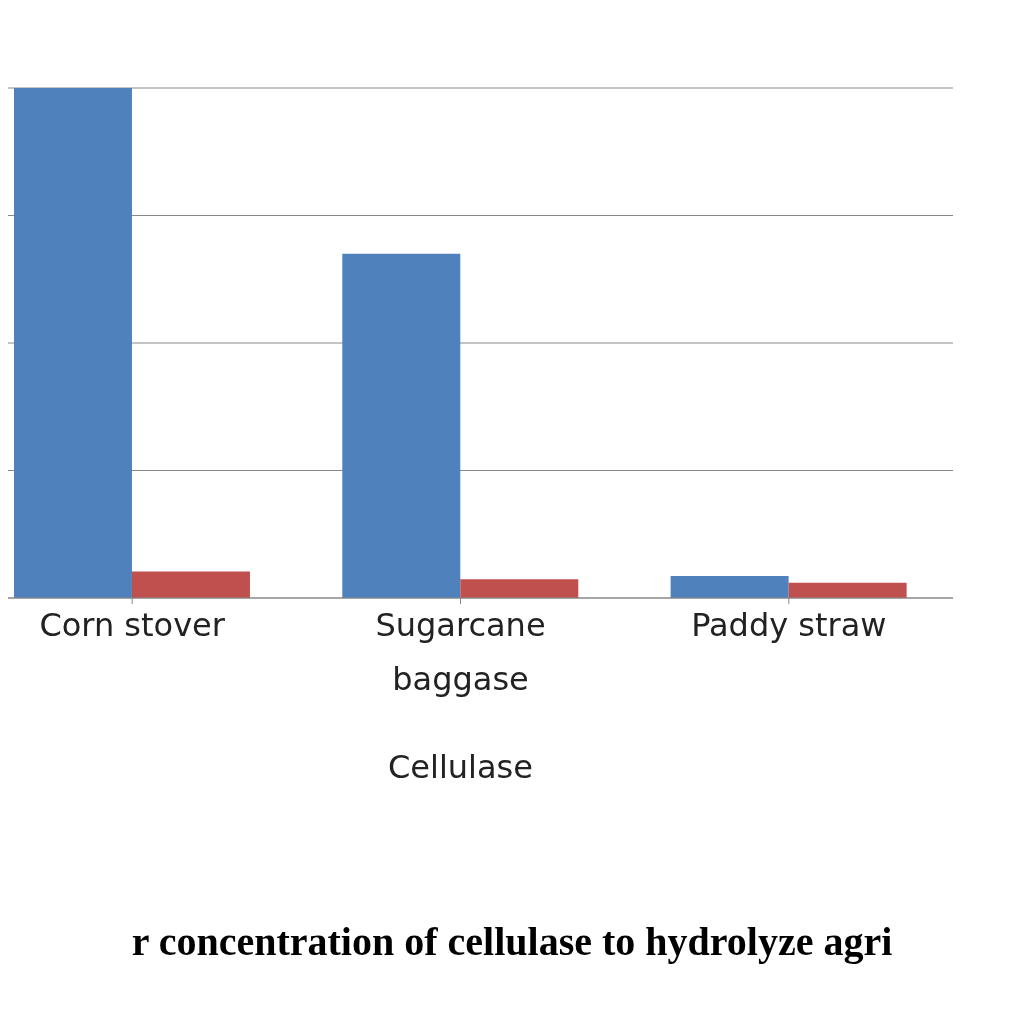  What do you see at coordinates (460, 767) in the screenshot?
I see `x-axis-title: Cellulase` at bounding box center [460, 767].